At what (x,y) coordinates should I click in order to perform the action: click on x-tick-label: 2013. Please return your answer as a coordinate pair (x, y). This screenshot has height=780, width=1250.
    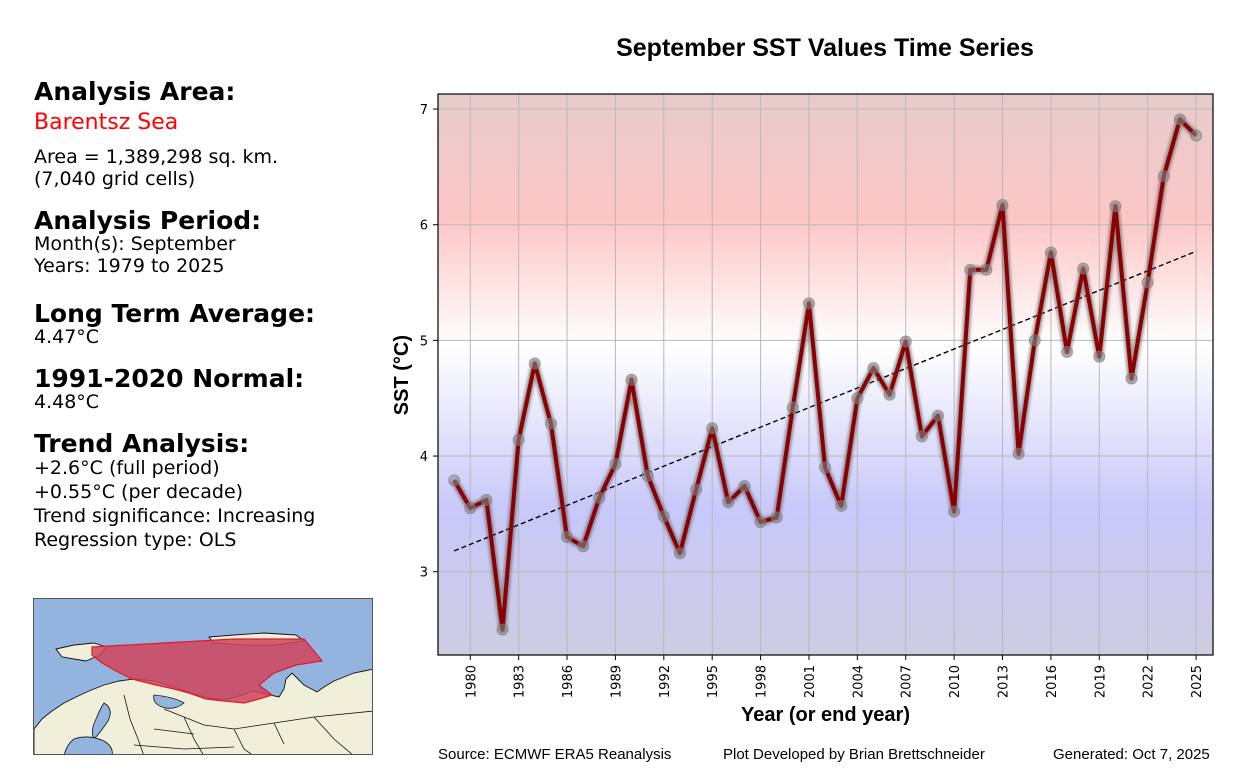
    Looking at the image, I should click on (1004, 681).